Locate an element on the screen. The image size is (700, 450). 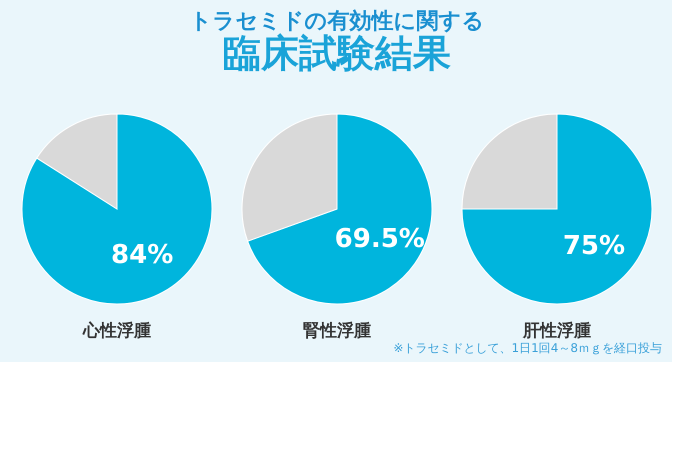
chart-subtitle: 臨床試験結果 is located at coordinates (337, 53).